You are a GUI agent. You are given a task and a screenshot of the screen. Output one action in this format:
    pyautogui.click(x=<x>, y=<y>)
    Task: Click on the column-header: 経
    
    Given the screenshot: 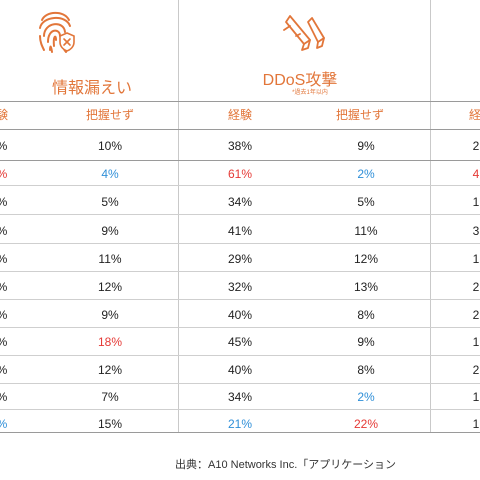 What is the action you would take?
    pyautogui.click(x=474, y=115)
    